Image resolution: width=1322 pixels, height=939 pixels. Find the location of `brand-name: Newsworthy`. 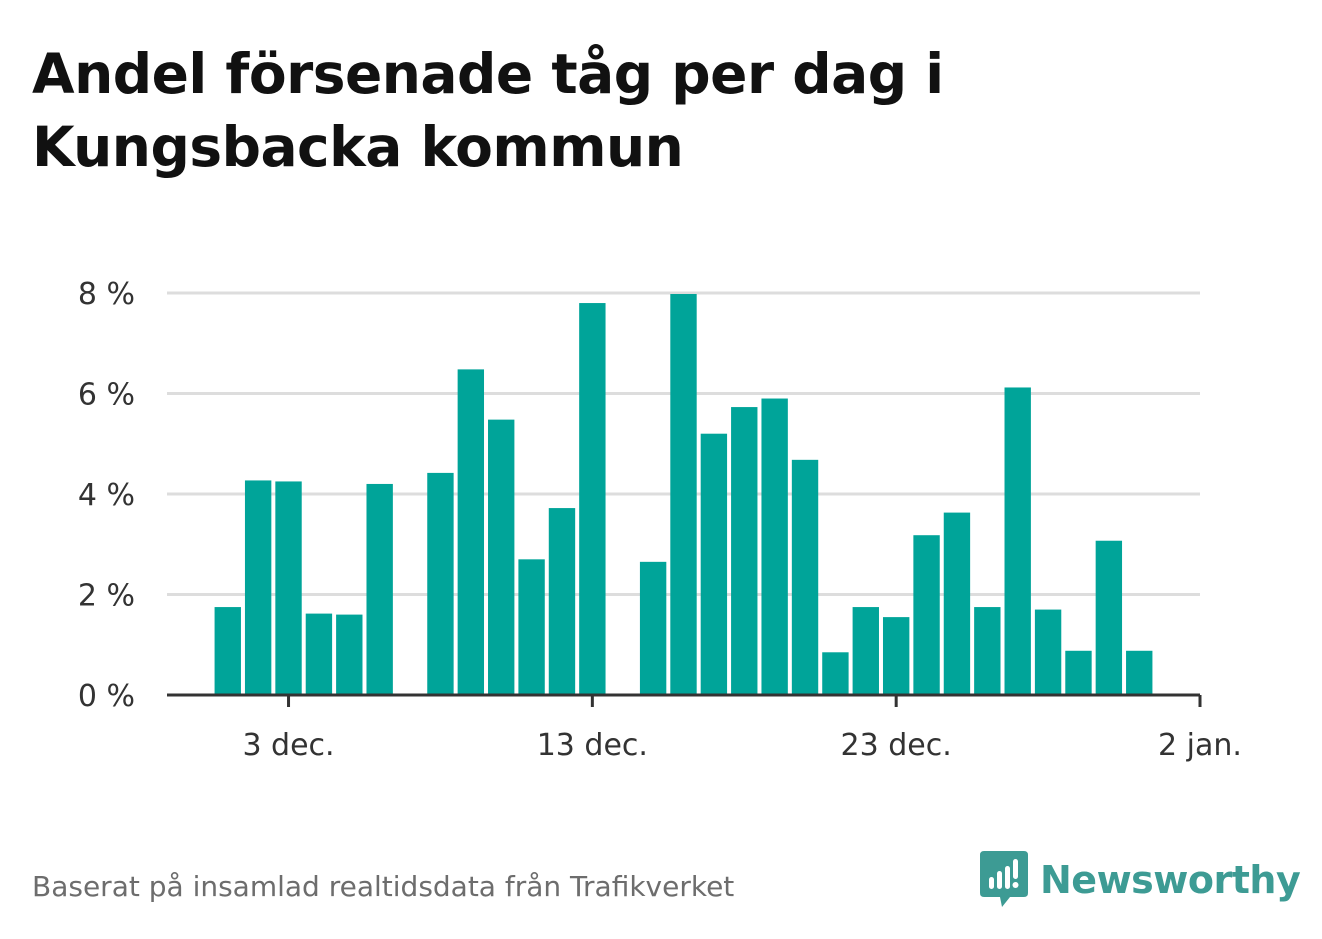

brand-name: Newsworthy is located at coordinates (1170, 880).